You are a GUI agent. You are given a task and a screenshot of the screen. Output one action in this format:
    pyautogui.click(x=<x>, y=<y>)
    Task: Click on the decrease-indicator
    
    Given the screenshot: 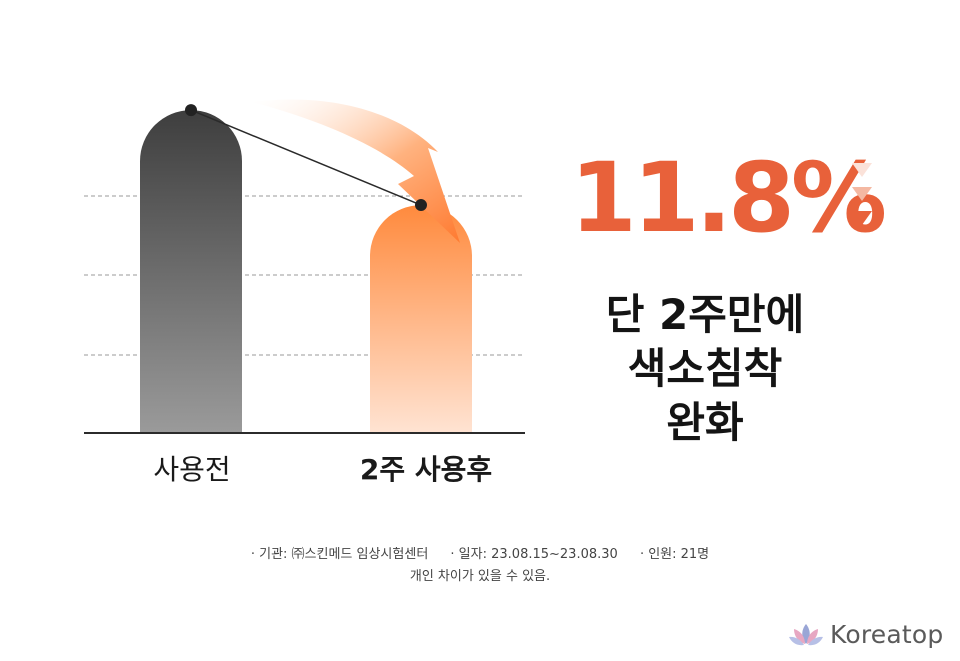 What is the action you would take?
    pyautogui.click(x=862, y=199)
    